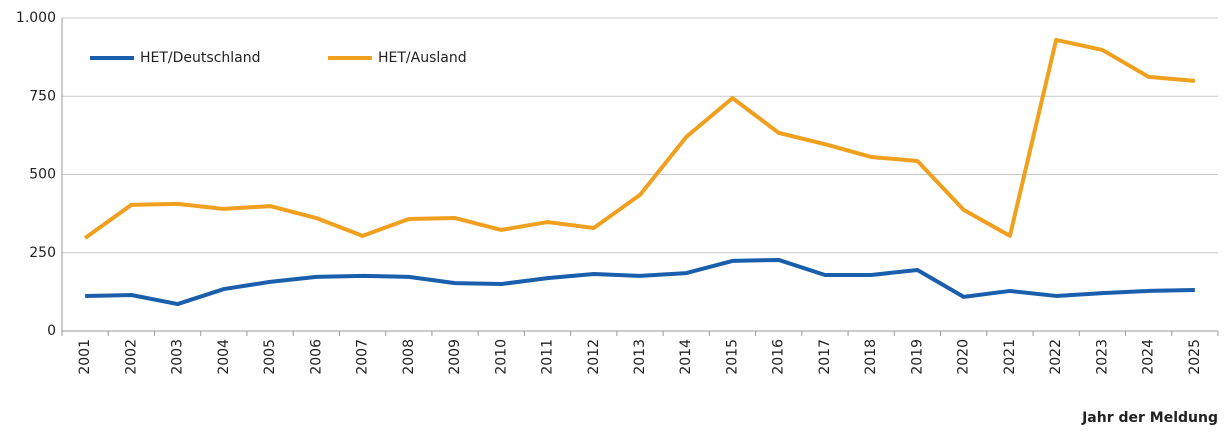  Describe the element at coordinates (422, 58) in the screenshot. I see `legend-label: HET/Ausland` at that location.